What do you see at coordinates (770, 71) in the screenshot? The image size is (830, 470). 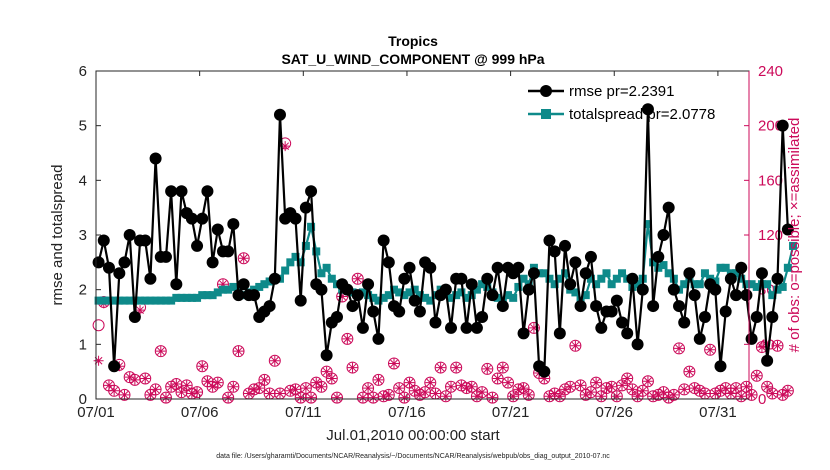 I see `y-right-tick-label: 240` at bounding box center [770, 71].